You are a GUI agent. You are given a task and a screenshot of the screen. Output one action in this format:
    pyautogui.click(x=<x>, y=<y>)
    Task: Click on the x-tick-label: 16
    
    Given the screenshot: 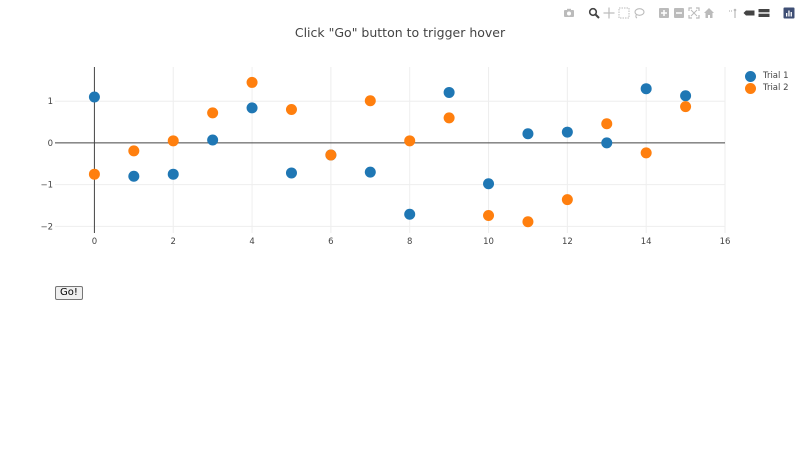 What is the action you would take?
    pyautogui.click(x=725, y=242)
    